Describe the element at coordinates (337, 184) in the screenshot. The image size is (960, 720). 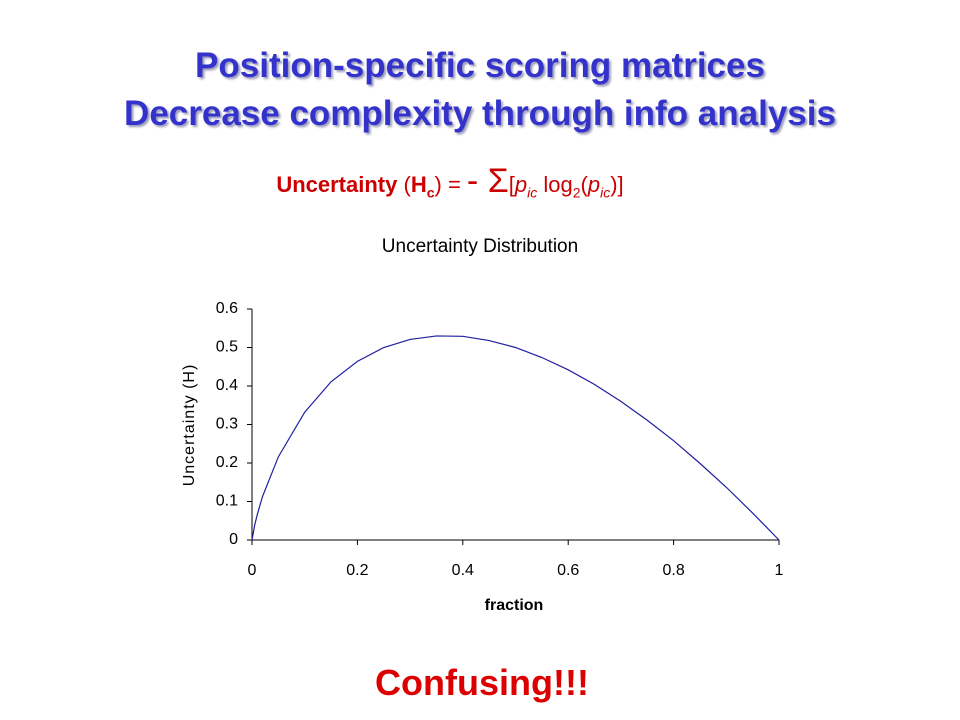
I see `formula-part: Uncertainty` at that location.